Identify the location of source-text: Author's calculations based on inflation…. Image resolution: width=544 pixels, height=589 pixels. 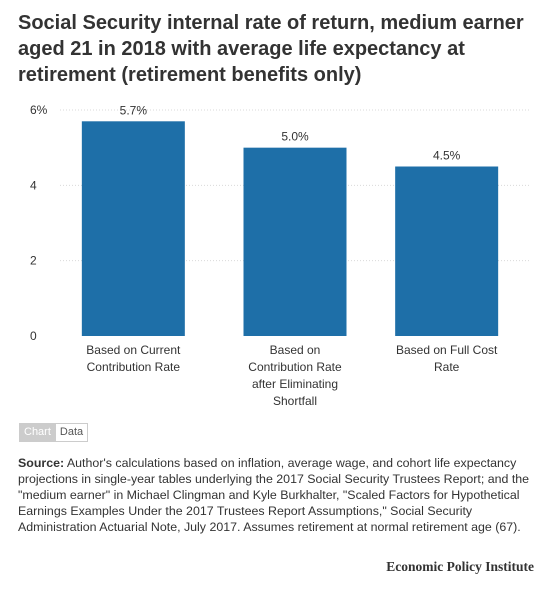
(274, 495).